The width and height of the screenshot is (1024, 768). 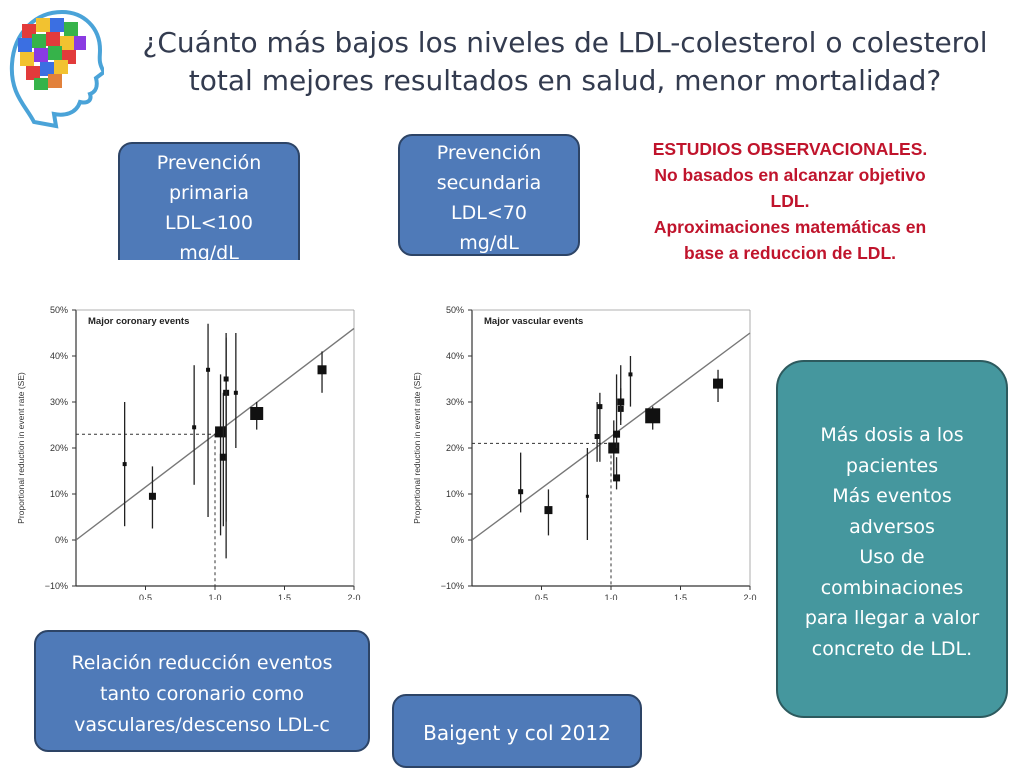 I want to click on secondary-prevention-box: Prevención secundaria LDL<70 mg/dL, so click(x=489, y=195).